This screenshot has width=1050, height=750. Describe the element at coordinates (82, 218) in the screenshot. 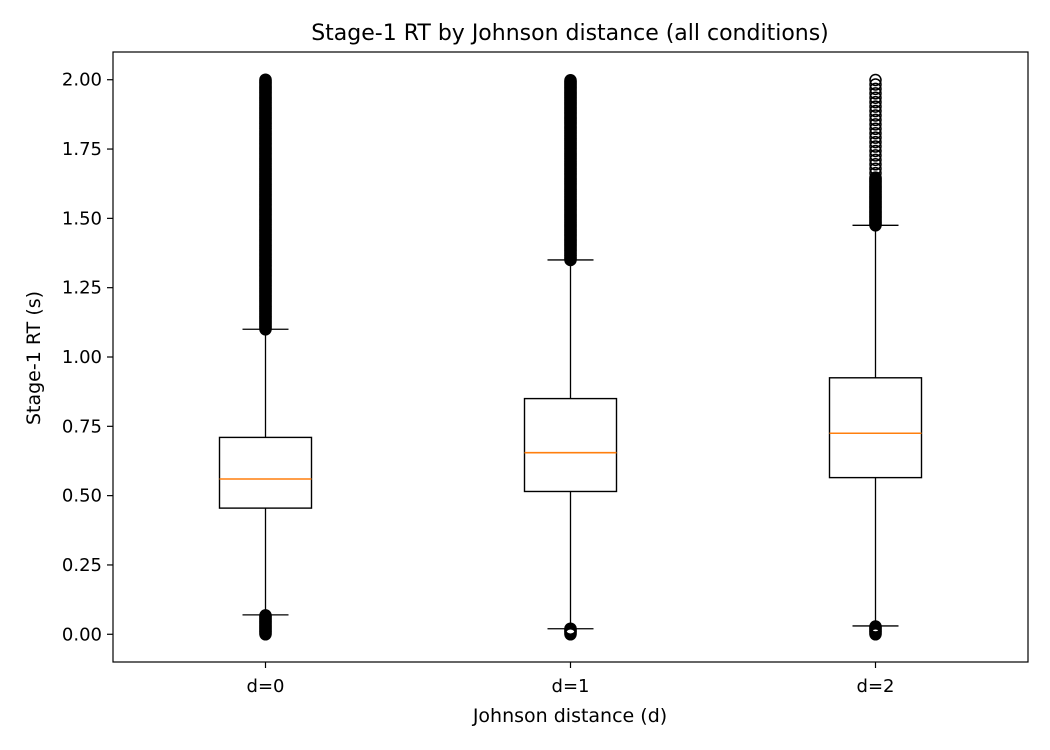

I see `y-tick-label: 1.50` at that location.